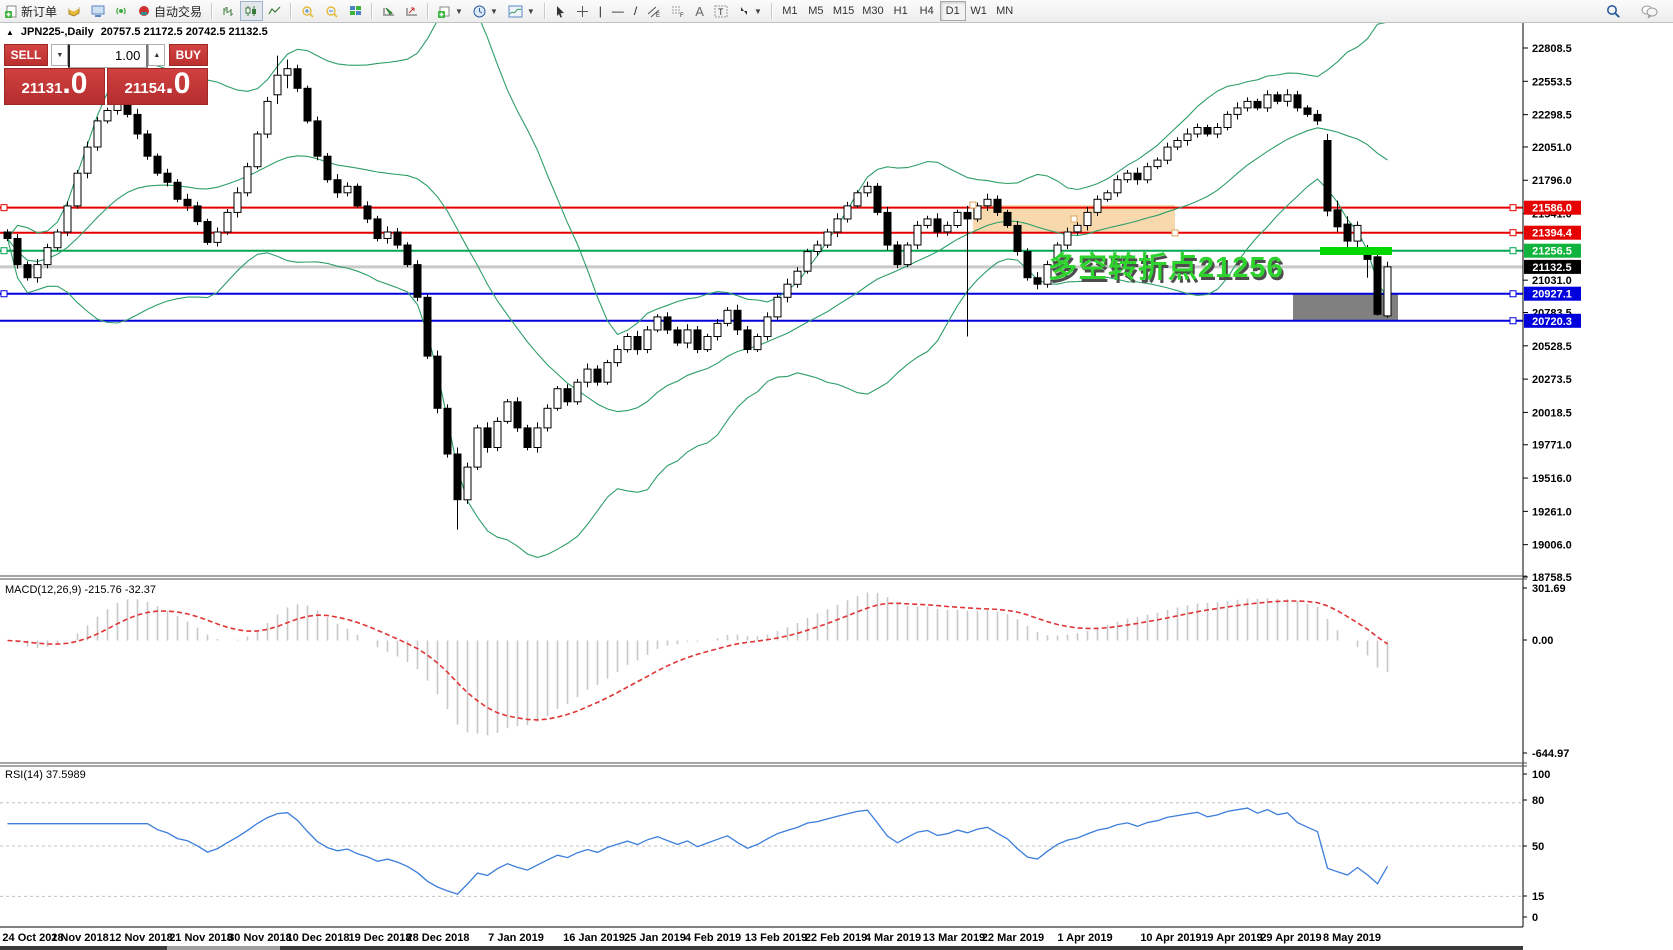 This screenshot has height=950, width=1673. I want to click on sell-button: SELL, so click(26, 55).